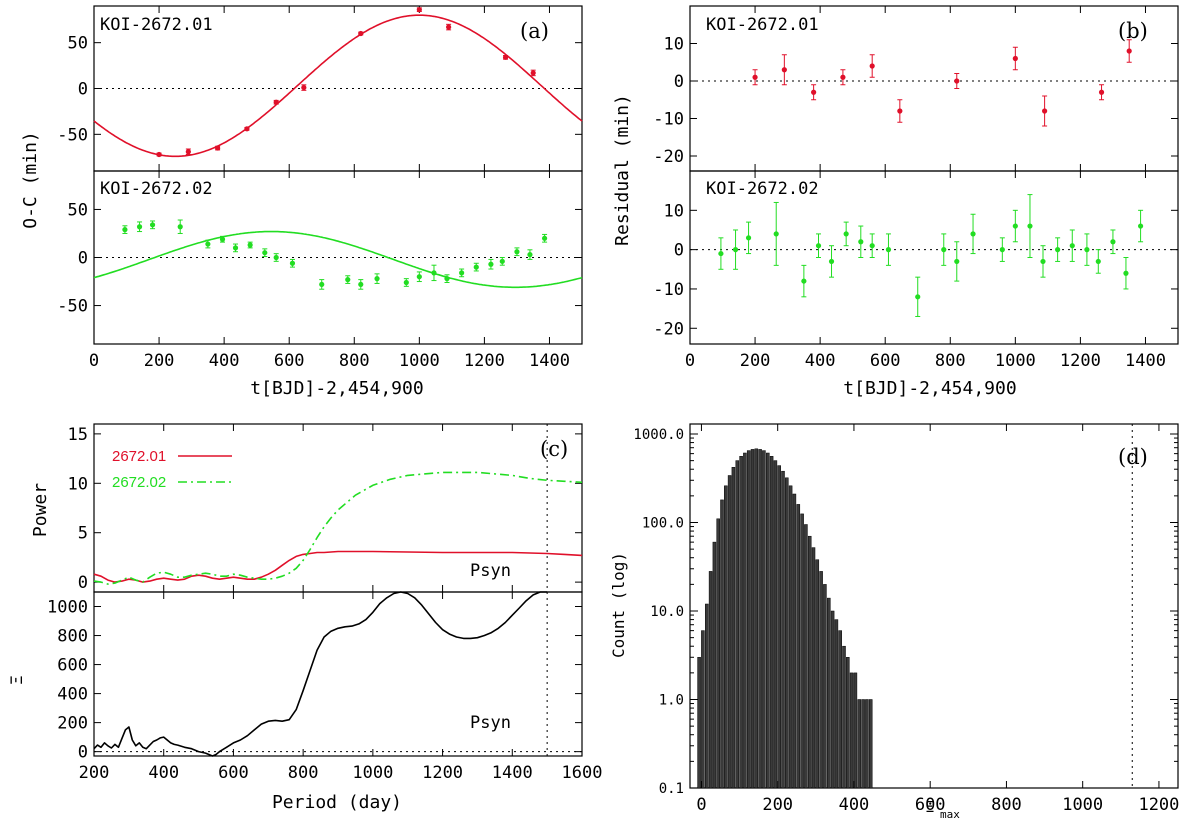 The image size is (1197, 823). I want to click on x-tick-label: 1600, so click(582, 773).